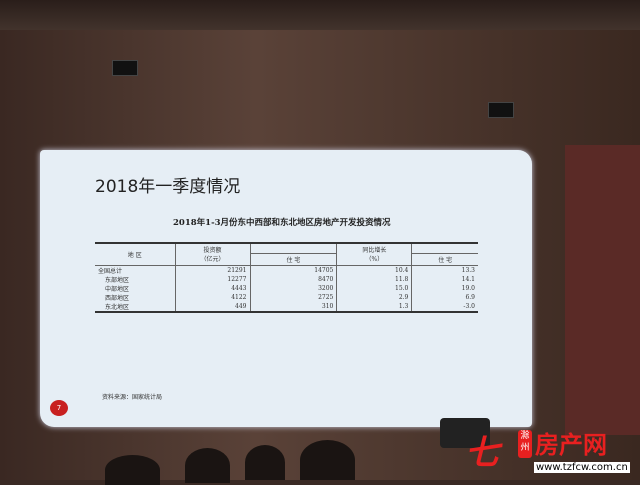  I want to click on ceiling-speaker, so click(125, 68).